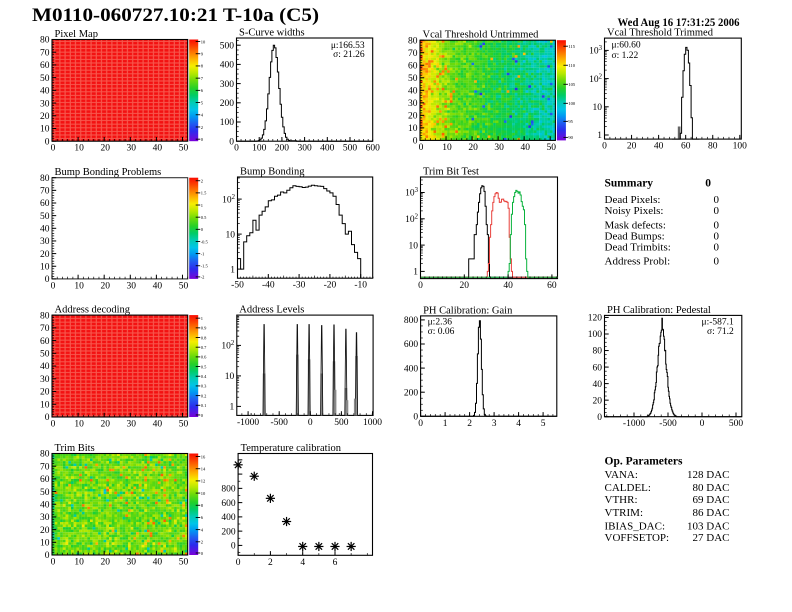 Image resolution: width=792 pixels, height=612 pixels. Describe the element at coordinates (349, 55) in the screenshot. I see `svg-text: σ: 21.26` at that location.